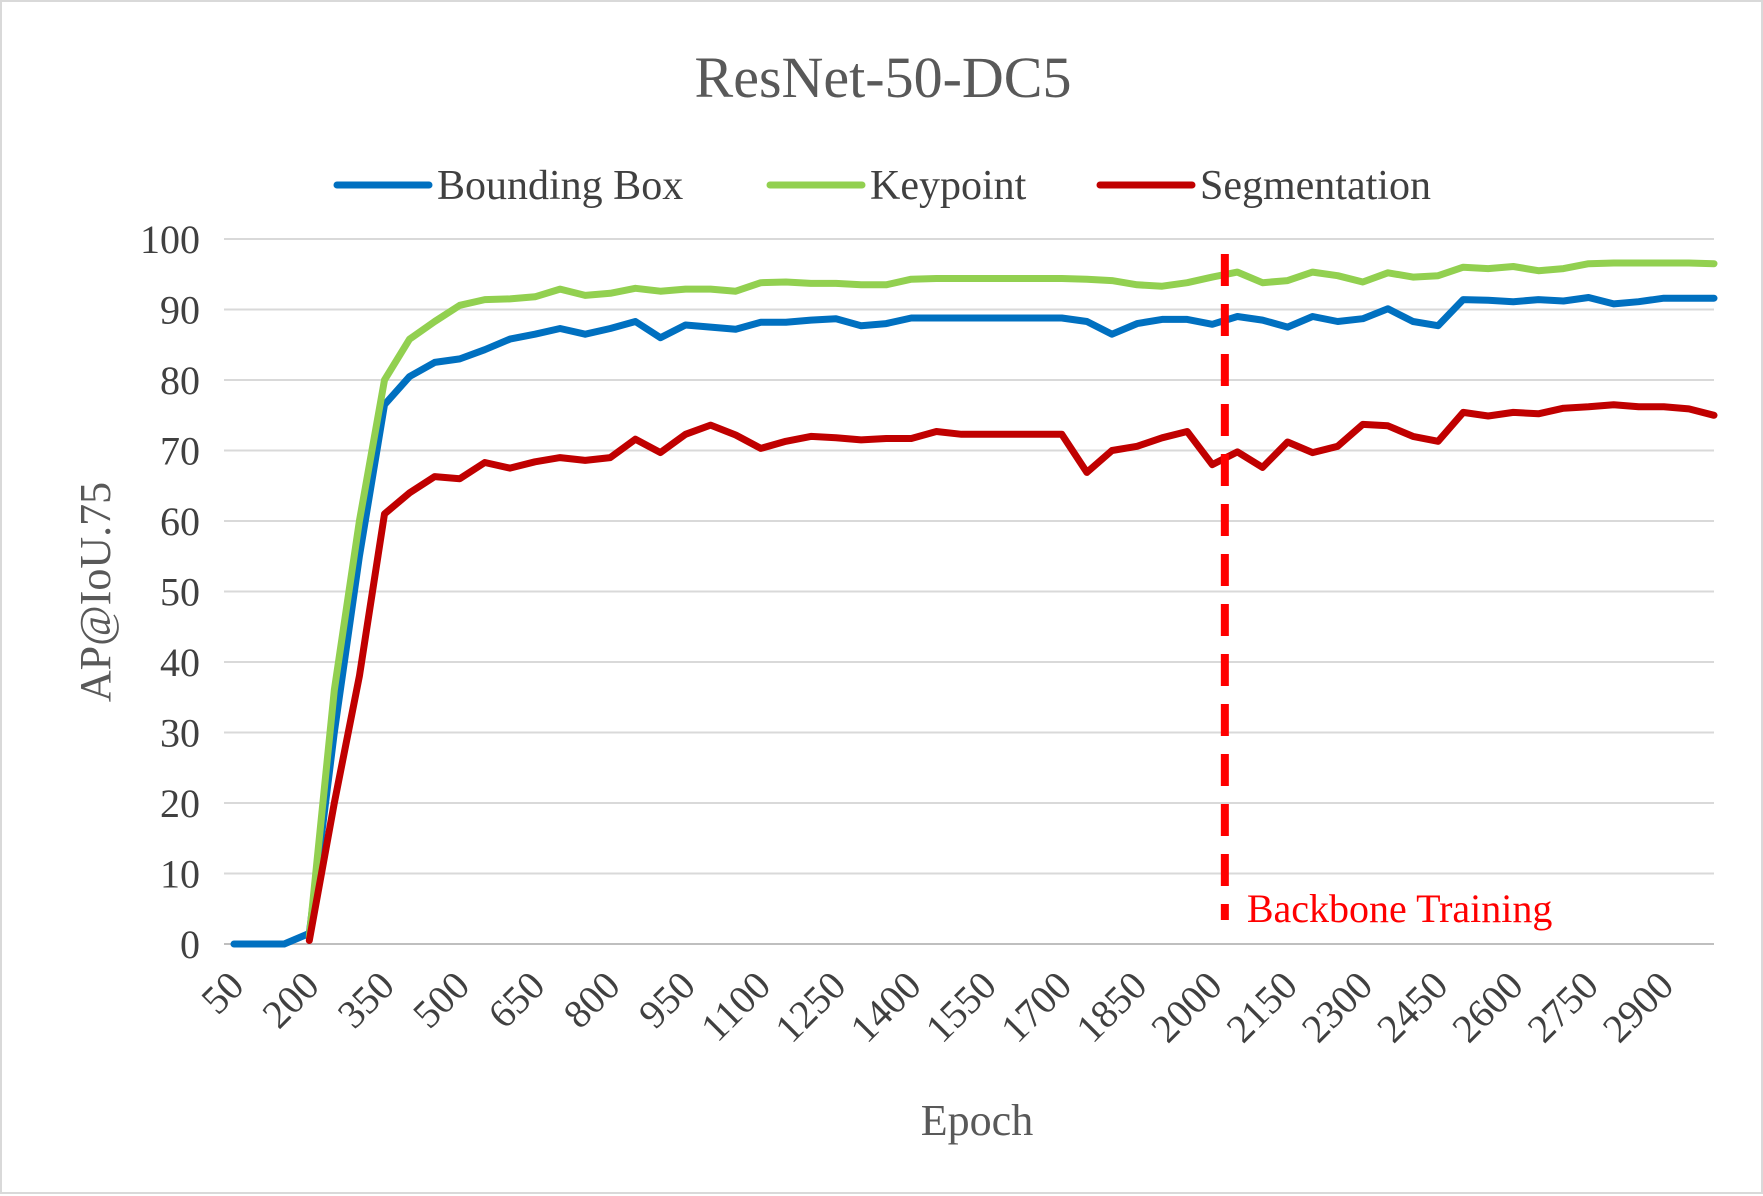  I want to click on x-tick-label: 50, so click(222, 993).